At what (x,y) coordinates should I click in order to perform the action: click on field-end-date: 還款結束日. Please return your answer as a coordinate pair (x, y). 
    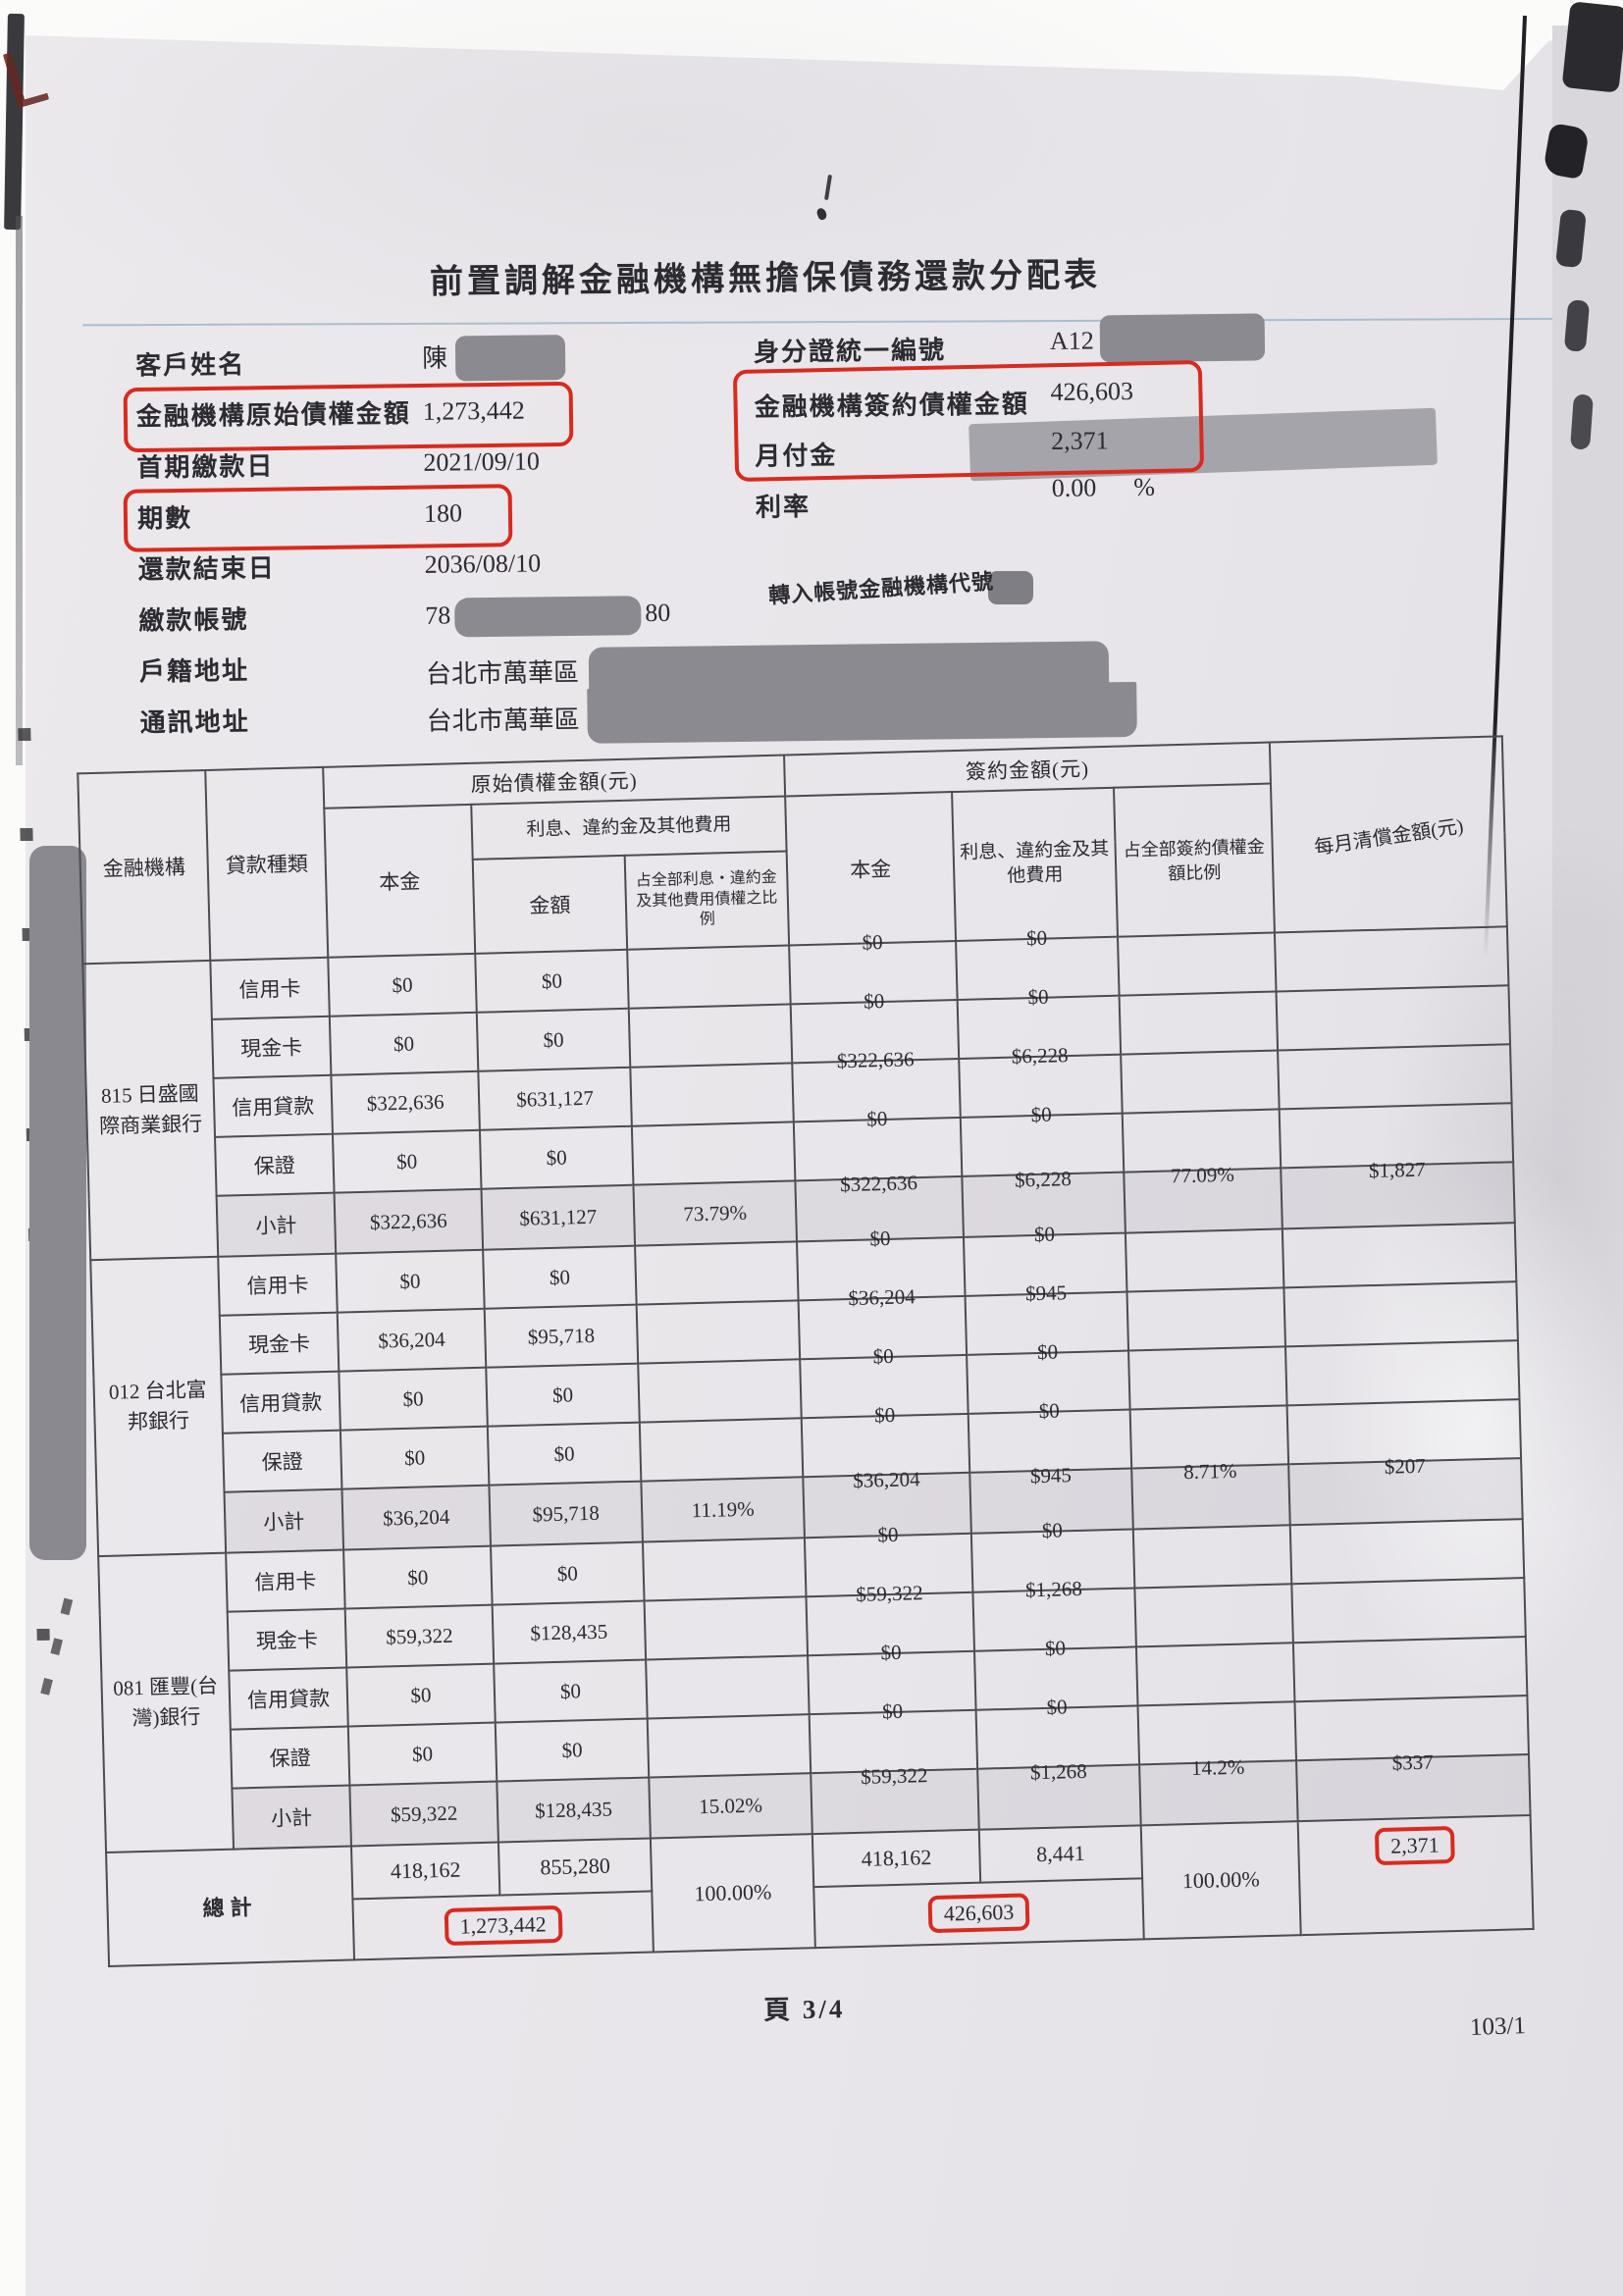
    Looking at the image, I should click on (206, 570).